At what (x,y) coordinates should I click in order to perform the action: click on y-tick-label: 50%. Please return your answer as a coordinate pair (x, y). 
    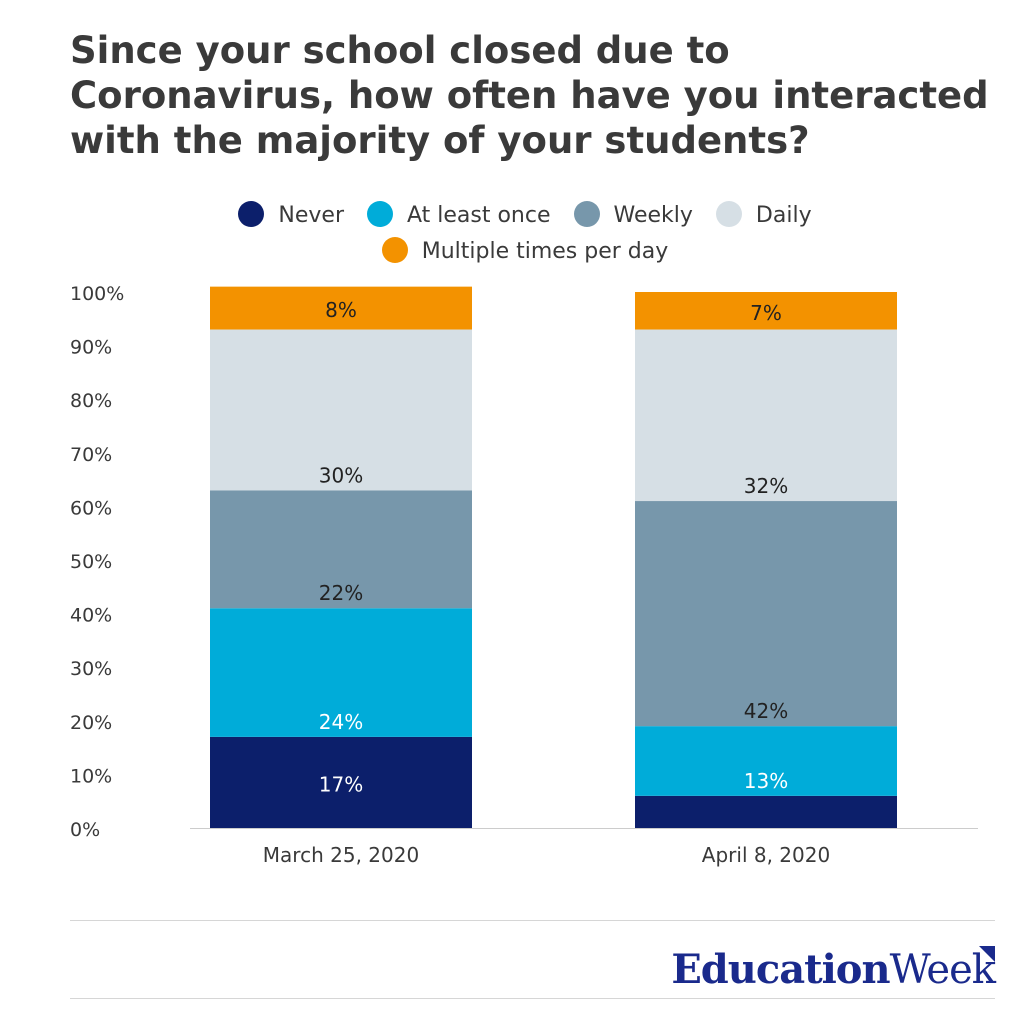
    Looking at the image, I should click on (91, 562).